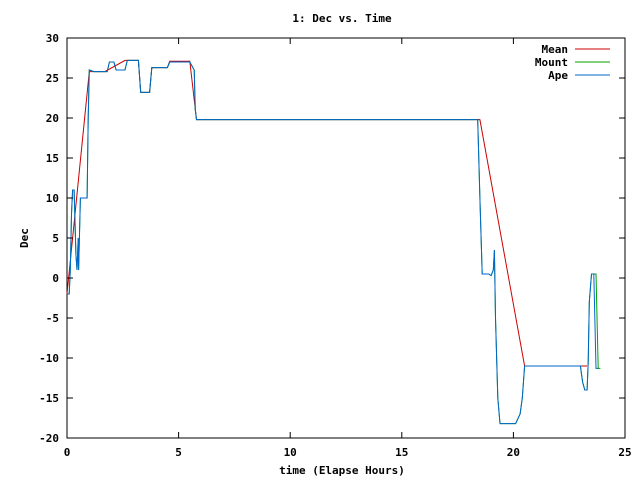 The image size is (640, 480). What do you see at coordinates (401, 452) in the screenshot?
I see `x-tick-label: 15` at bounding box center [401, 452].